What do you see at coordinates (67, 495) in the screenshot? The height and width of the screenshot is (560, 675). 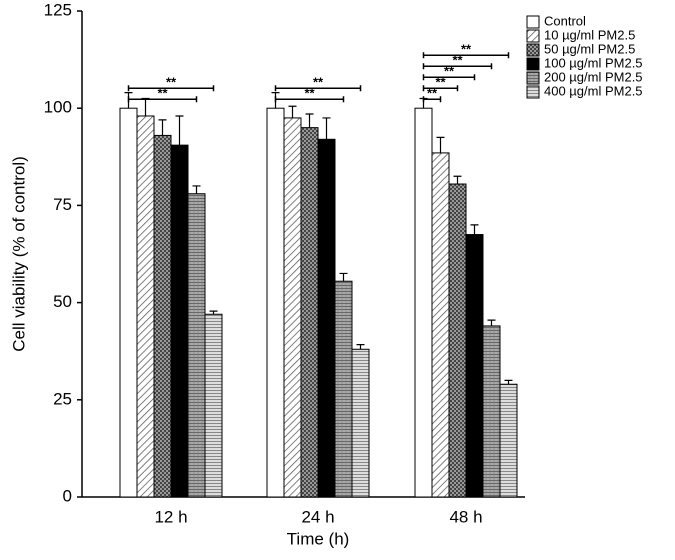 I see `y-tick-label: 0` at bounding box center [67, 495].